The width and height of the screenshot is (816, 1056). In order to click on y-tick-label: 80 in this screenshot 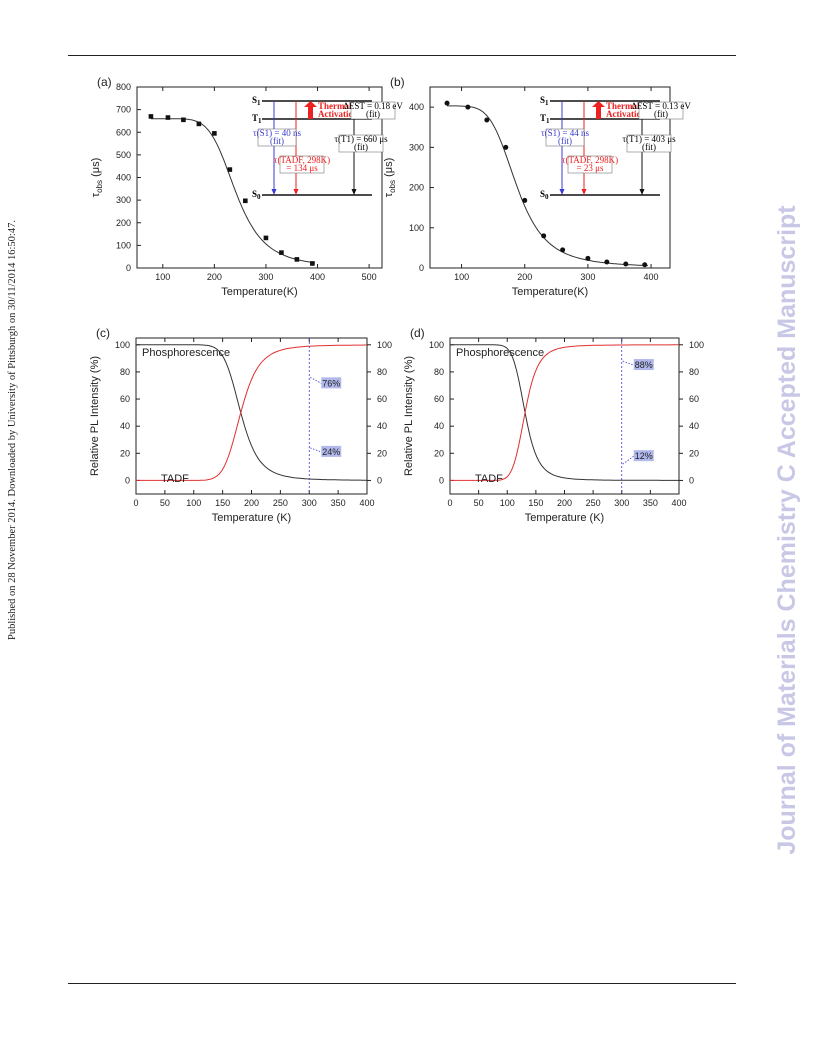, I will do `click(125, 372)`.